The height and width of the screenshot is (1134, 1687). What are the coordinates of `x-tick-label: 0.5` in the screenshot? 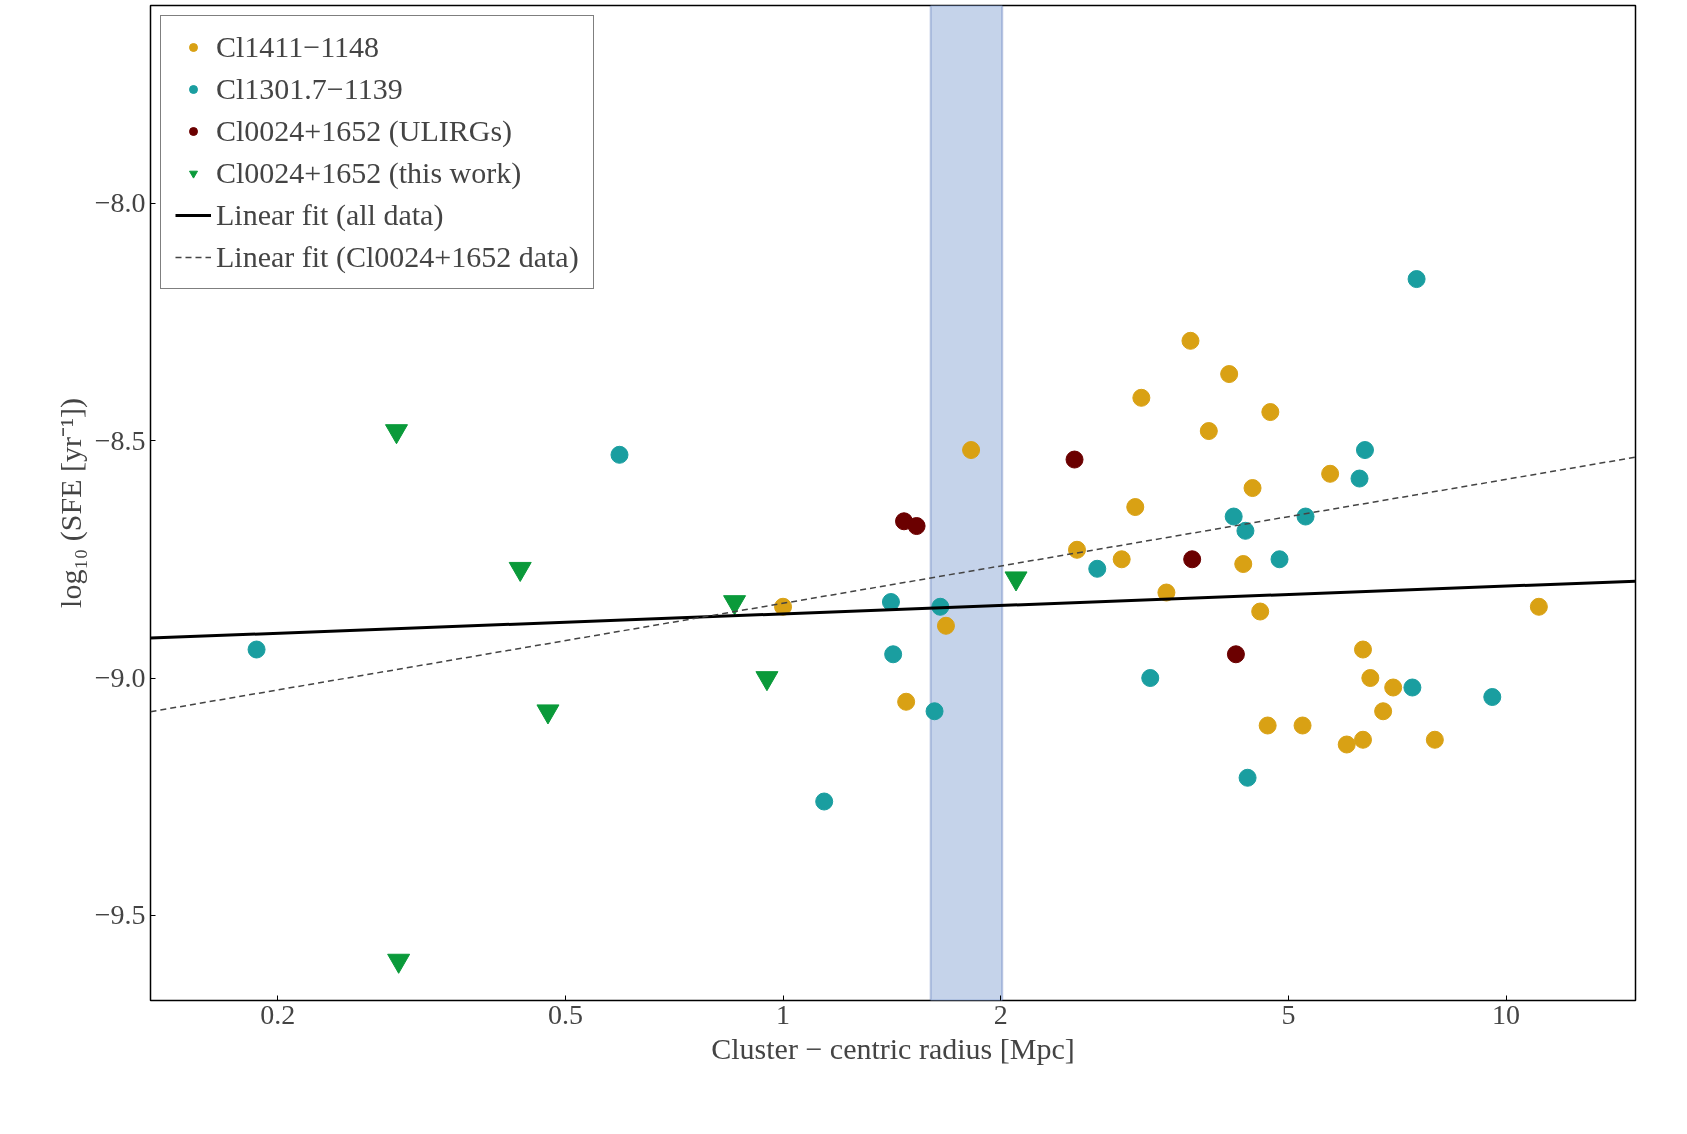 It's located at (565, 1014).